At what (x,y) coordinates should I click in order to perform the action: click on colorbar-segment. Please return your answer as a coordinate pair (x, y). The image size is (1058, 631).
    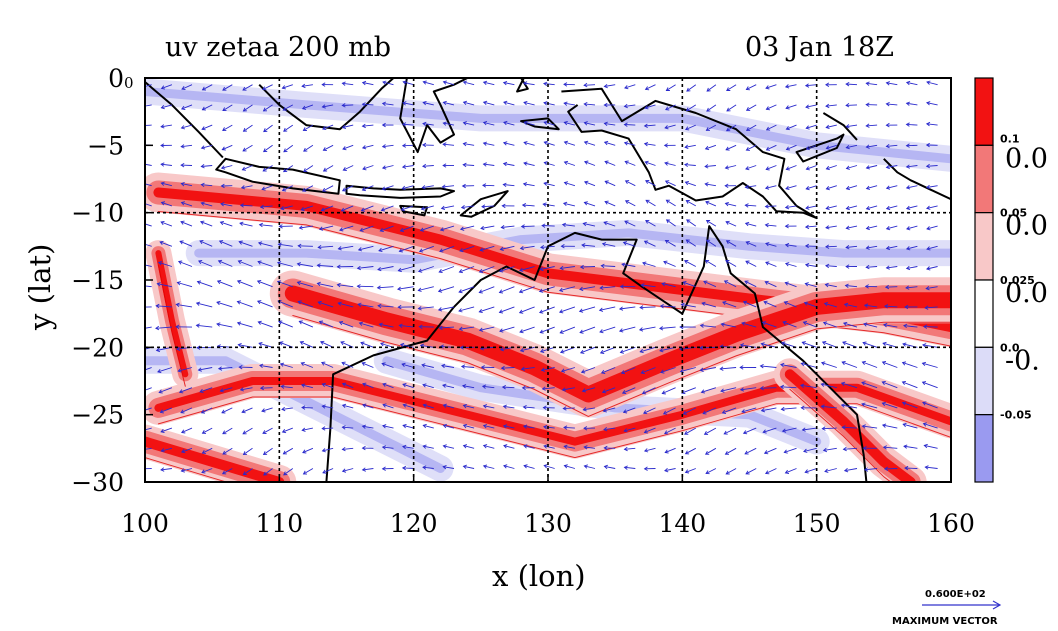
    Looking at the image, I should click on (984, 381).